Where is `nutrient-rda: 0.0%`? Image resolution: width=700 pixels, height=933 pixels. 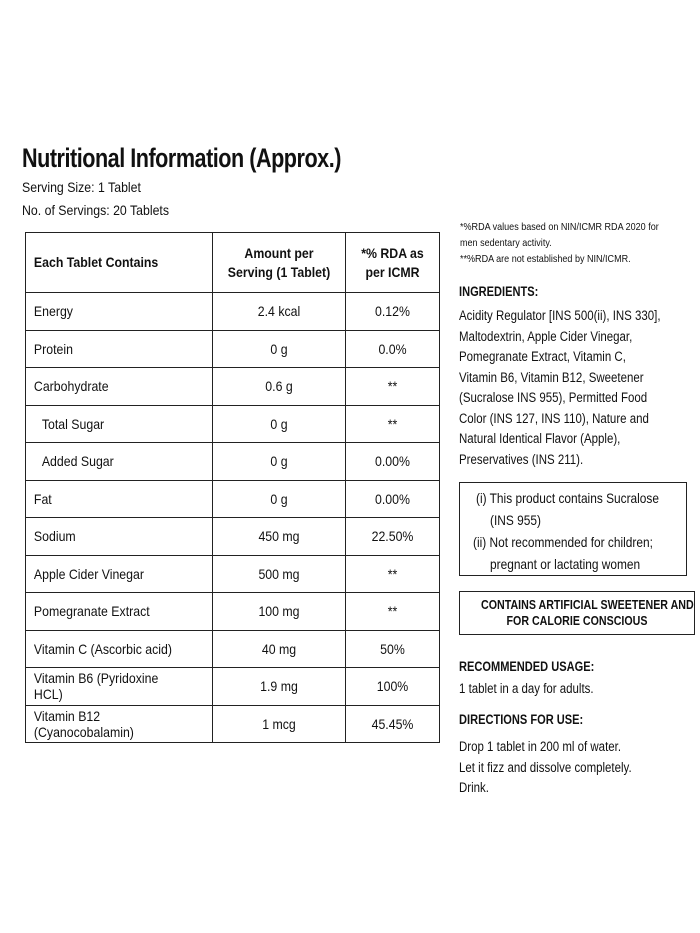 nutrient-rda: 0.0% is located at coordinates (392, 348).